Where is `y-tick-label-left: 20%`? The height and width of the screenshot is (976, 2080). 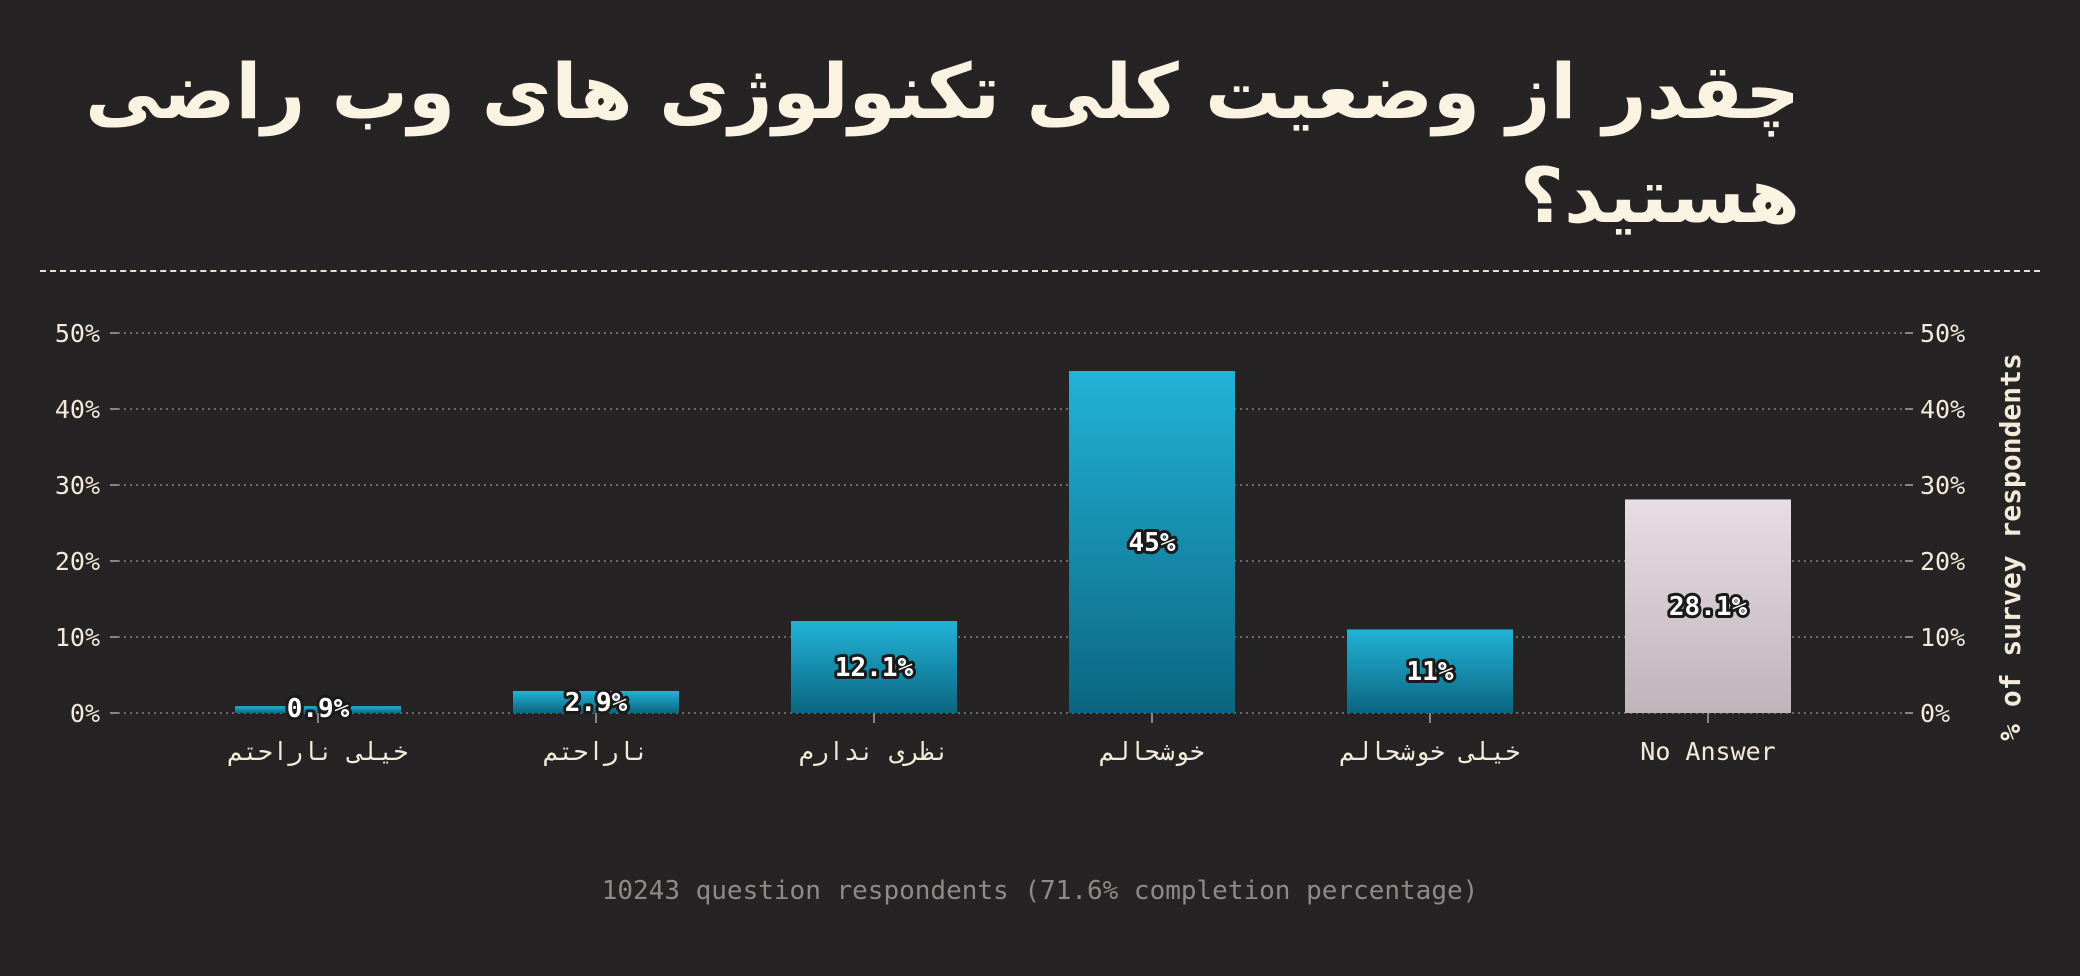
y-tick-label-left: 20% is located at coordinates (77, 561).